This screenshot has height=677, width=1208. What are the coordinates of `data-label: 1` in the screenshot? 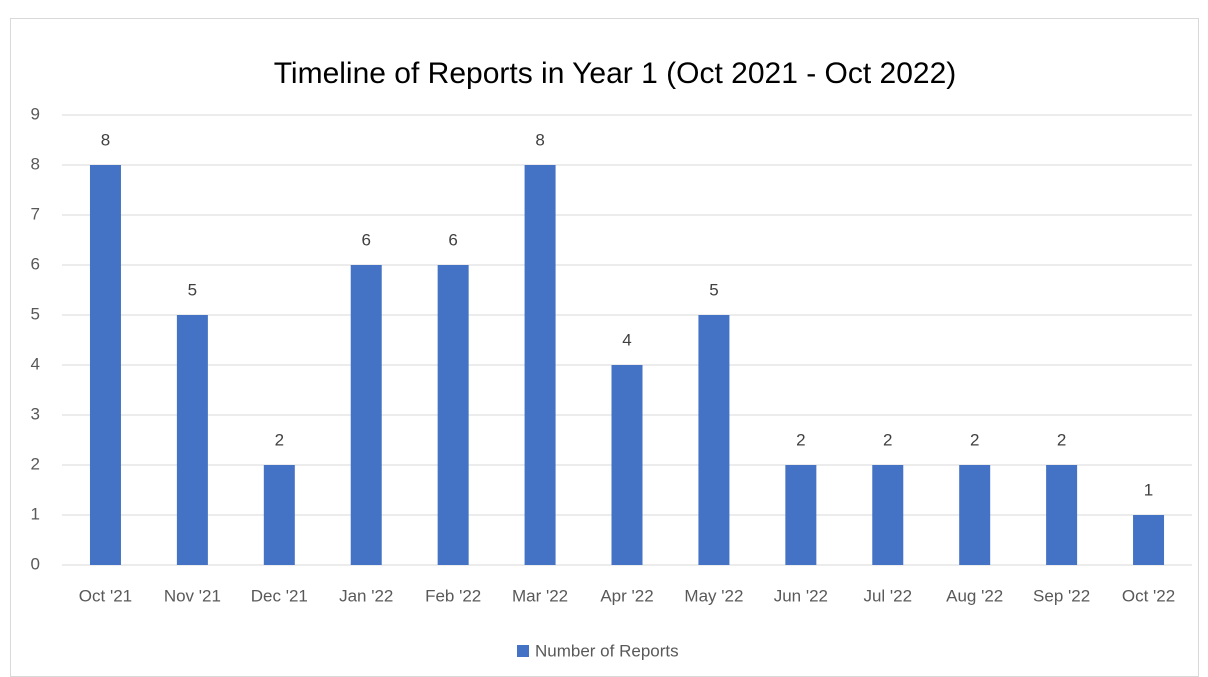 It's located at (1148, 489).